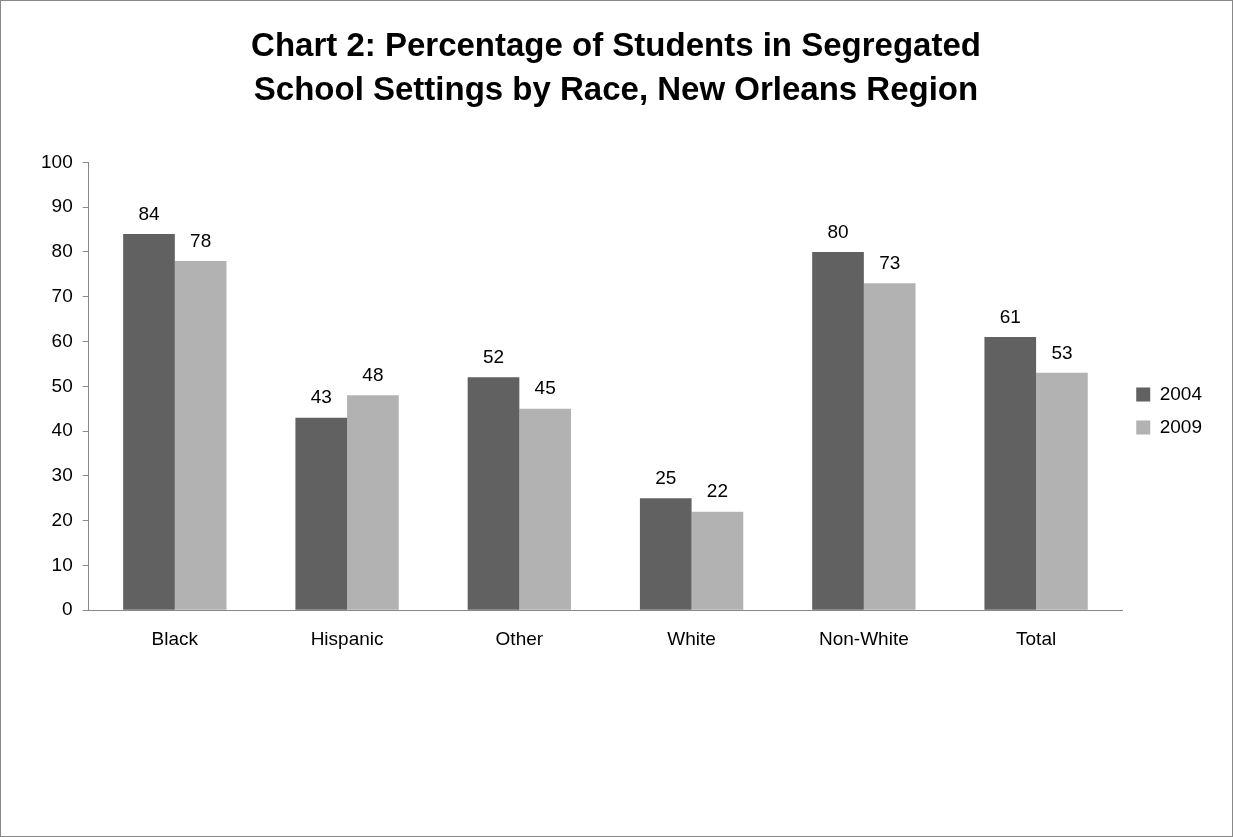  Describe the element at coordinates (175, 638) in the screenshot. I see `x-tick-label: Black` at that location.